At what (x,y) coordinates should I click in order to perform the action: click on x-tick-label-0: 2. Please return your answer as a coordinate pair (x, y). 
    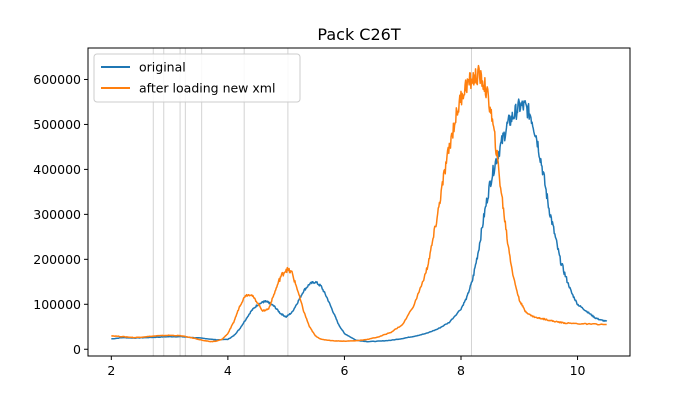
    Looking at the image, I should click on (111, 370).